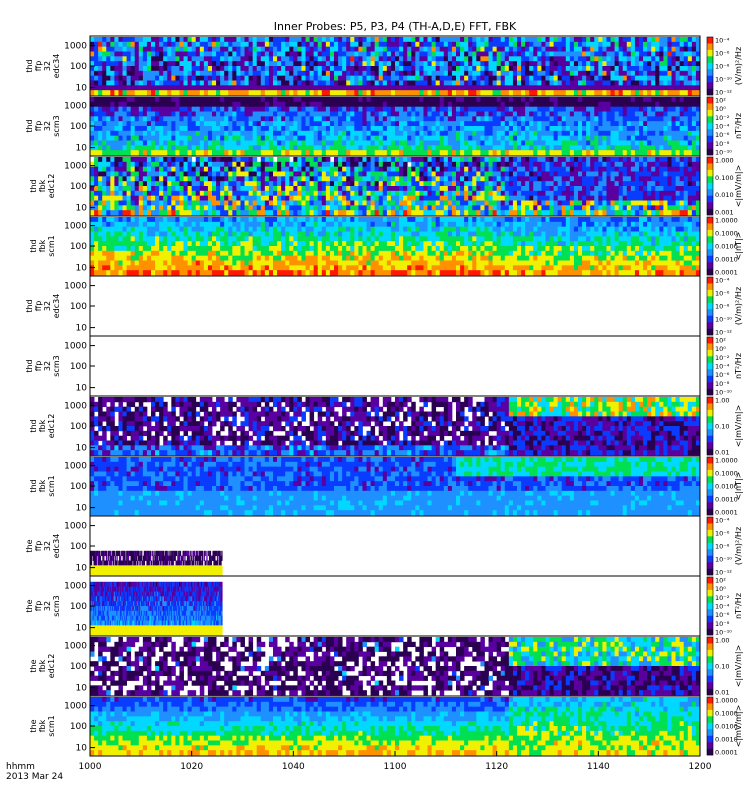  Describe the element at coordinates (386, 666) in the screenshot. I see `panel-11: 10 100 1000 the fbk edc12 1.00 0.10 0.01 <|mV/m|>` at that location.